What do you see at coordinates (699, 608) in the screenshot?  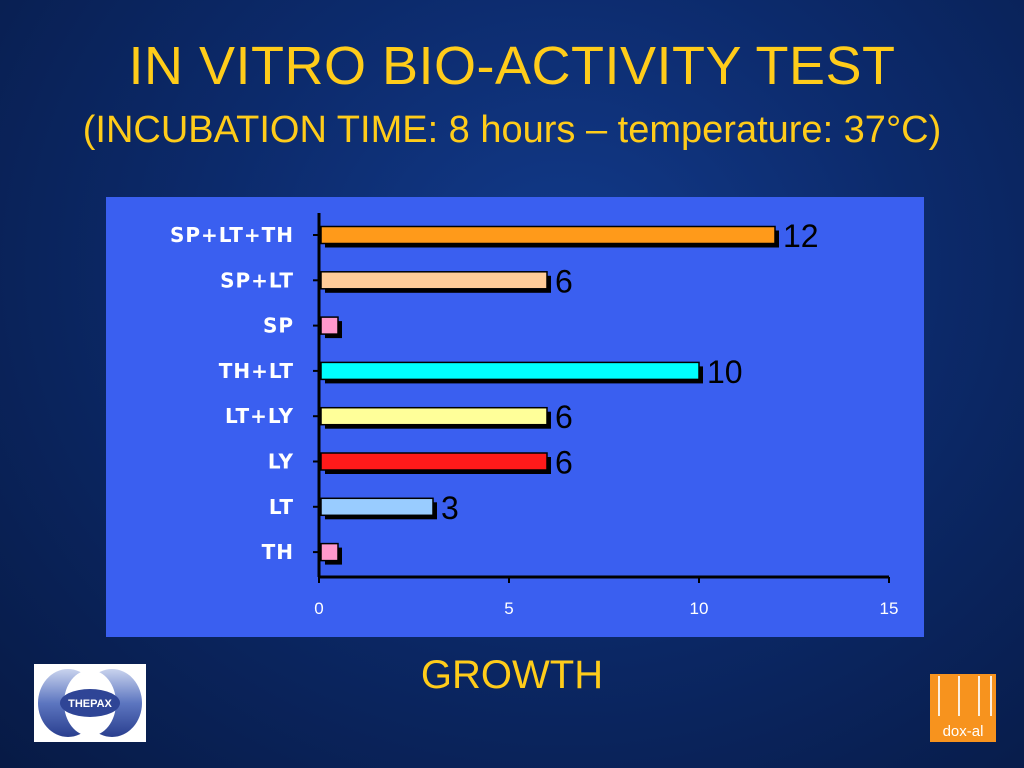 I see `x-tick-label: 10` at bounding box center [699, 608].